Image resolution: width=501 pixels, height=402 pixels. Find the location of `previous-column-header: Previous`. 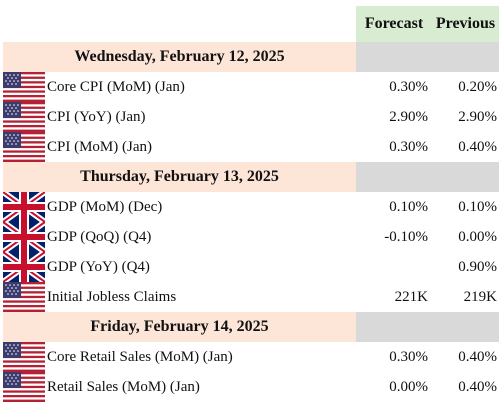

previous-column-header: Previous is located at coordinates (465, 24).